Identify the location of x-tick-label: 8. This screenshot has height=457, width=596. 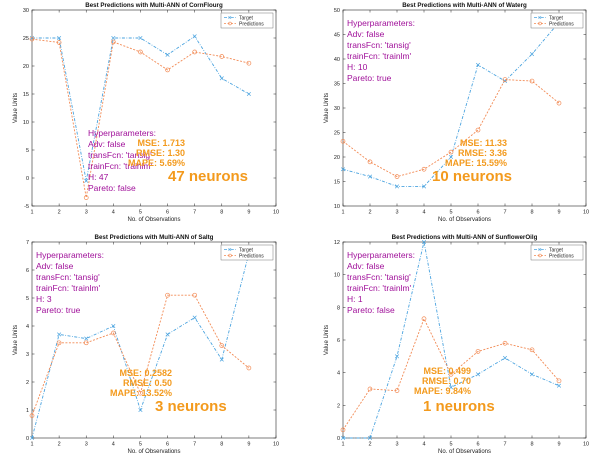
(221, 213).